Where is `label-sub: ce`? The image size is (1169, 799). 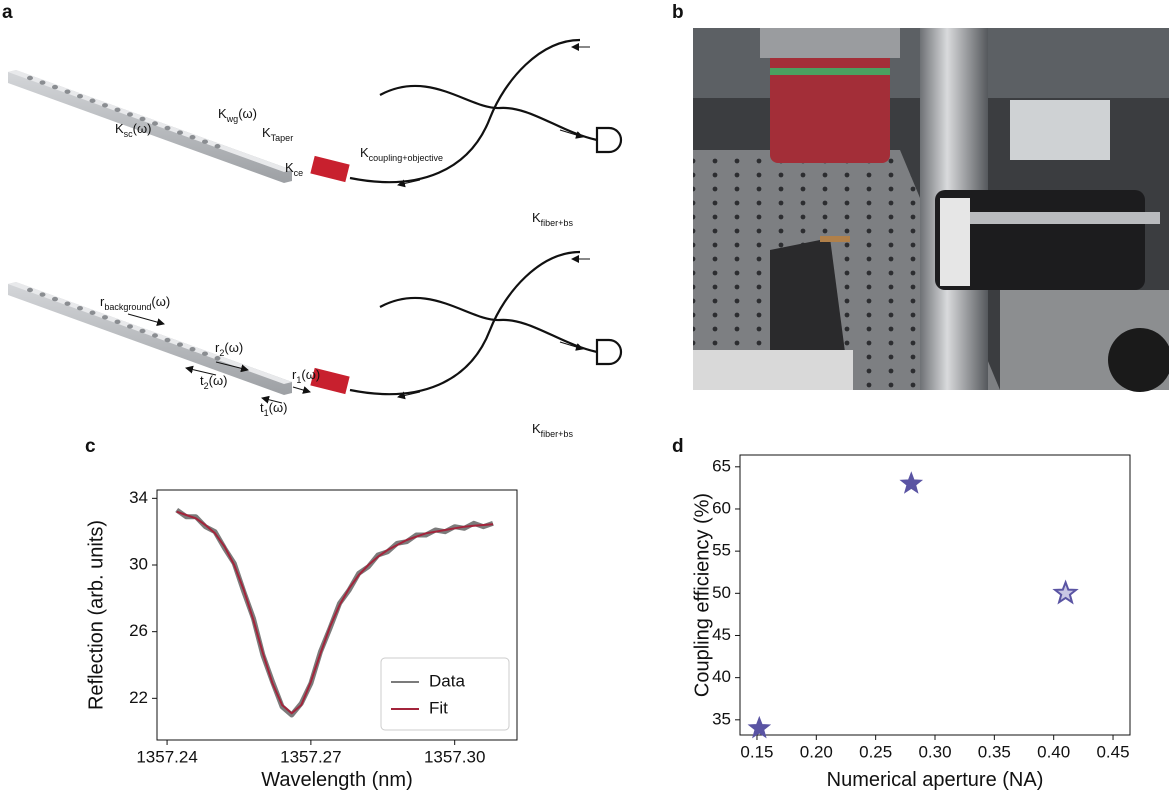
label-sub: ce is located at coordinates (299, 173).